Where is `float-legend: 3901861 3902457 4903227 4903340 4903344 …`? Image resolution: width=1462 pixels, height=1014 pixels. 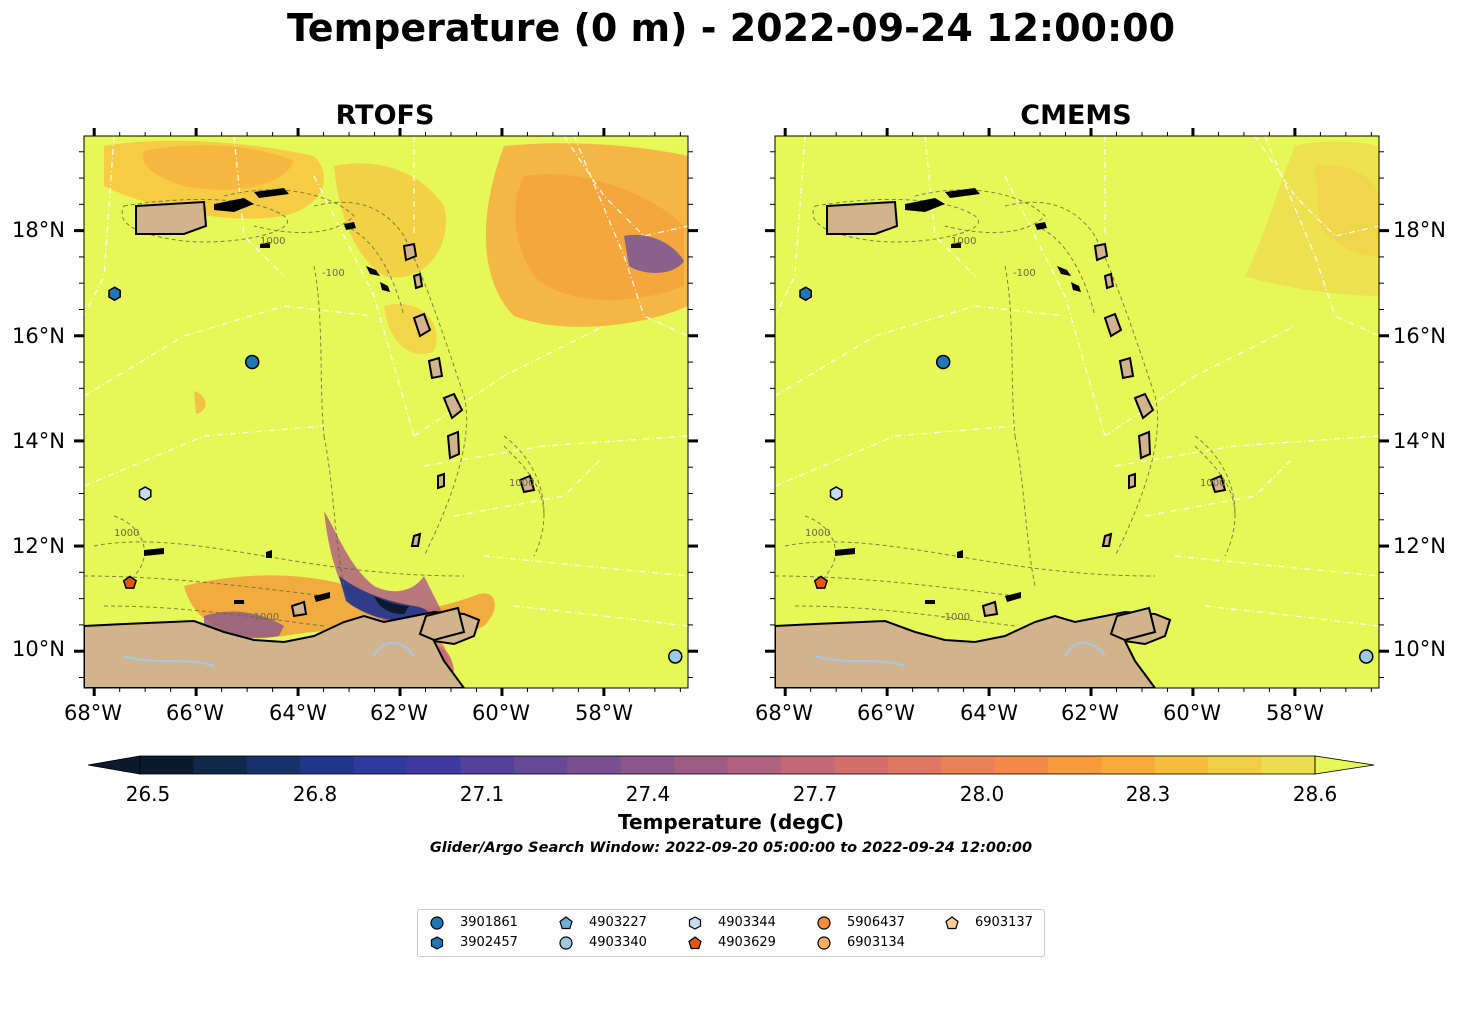 float-legend: 3901861 3902457 4903227 4903340 4903344 … is located at coordinates (731, 933).